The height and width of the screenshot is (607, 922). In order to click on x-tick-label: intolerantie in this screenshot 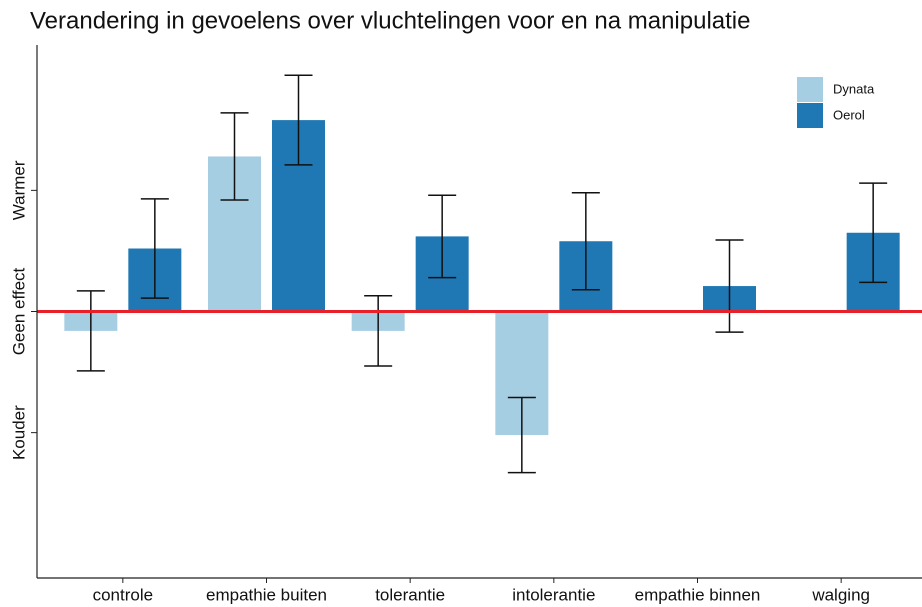, I will do `click(553, 594)`.